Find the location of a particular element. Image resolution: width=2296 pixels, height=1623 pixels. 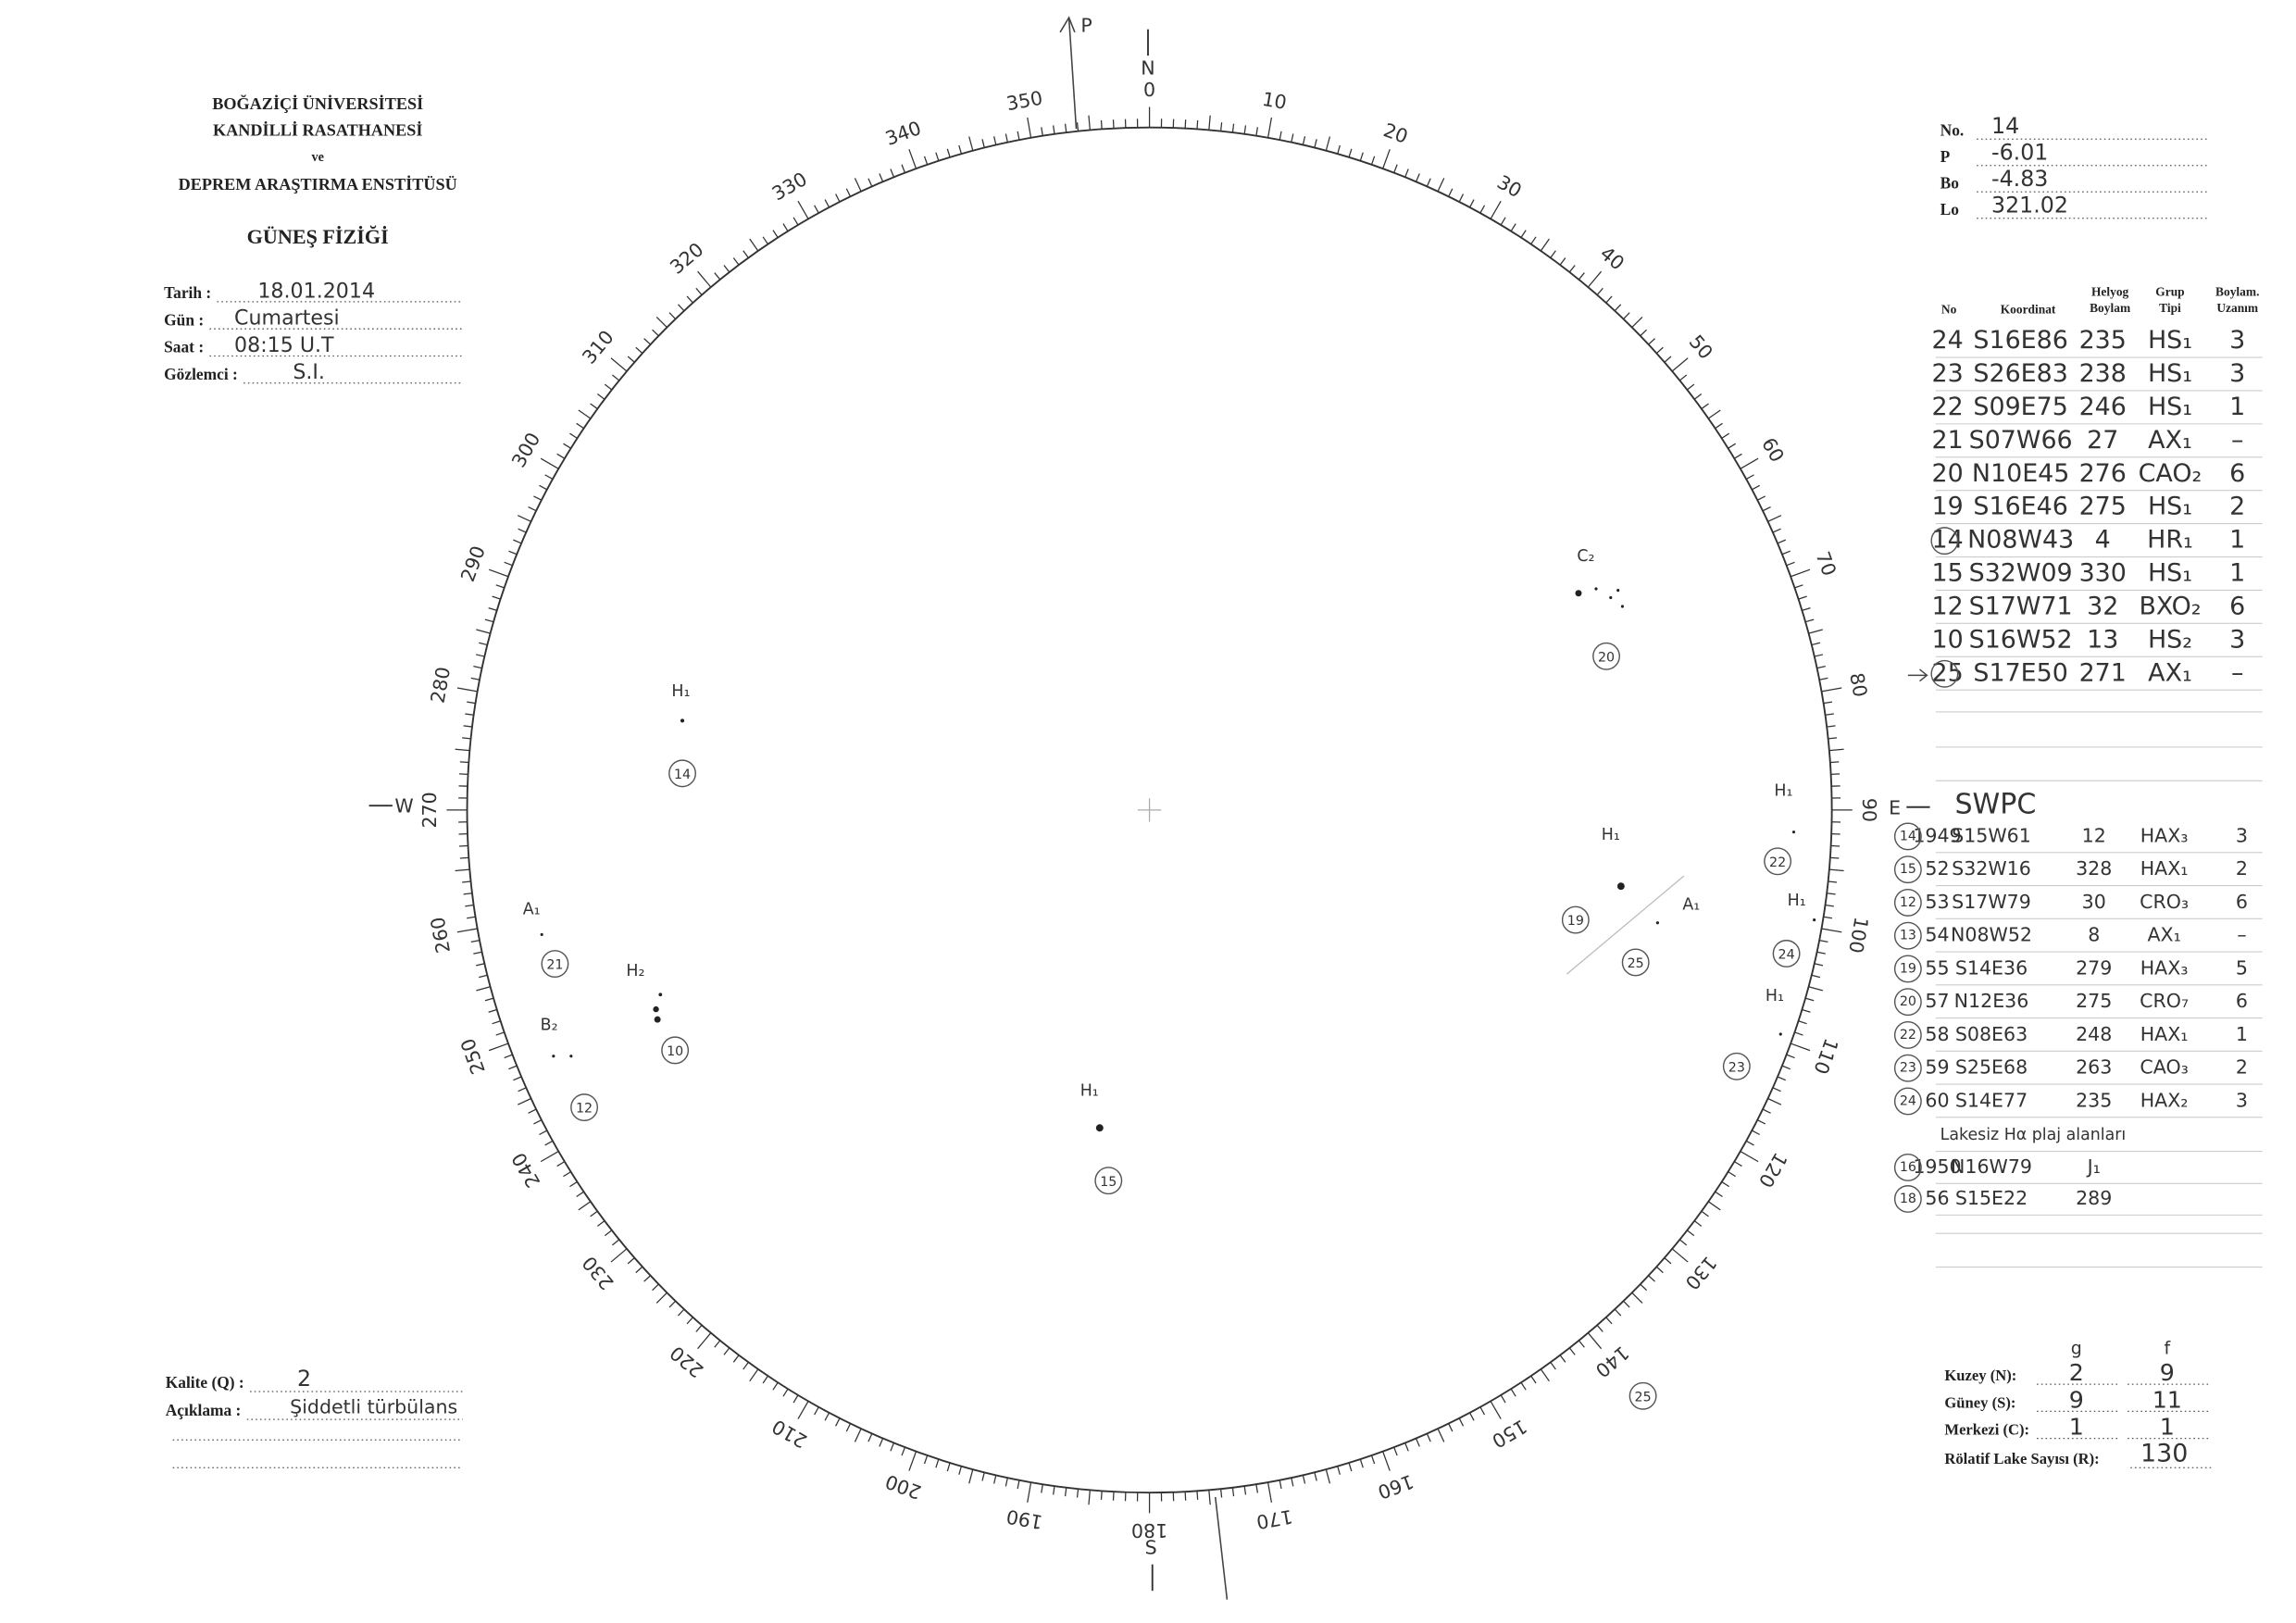

pole-axis is located at coordinates (1072, 73).